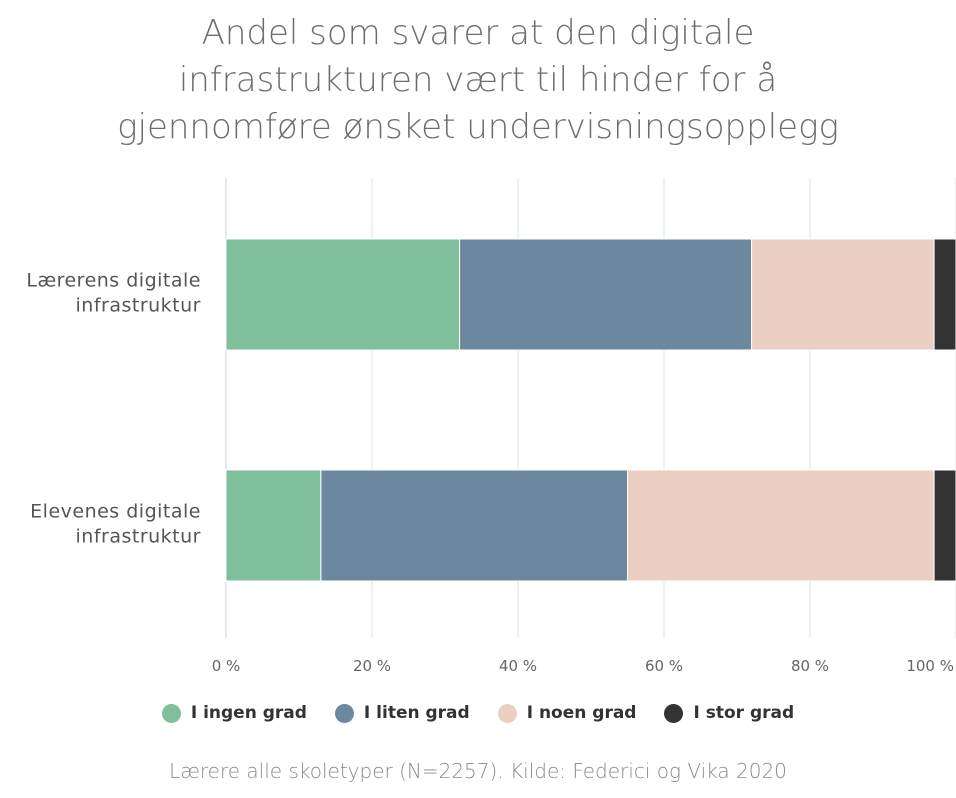 The width and height of the screenshot is (956, 798). What do you see at coordinates (664, 666) in the screenshot?
I see `x-tick-label: 60 %` at bounding box center [664, 666].